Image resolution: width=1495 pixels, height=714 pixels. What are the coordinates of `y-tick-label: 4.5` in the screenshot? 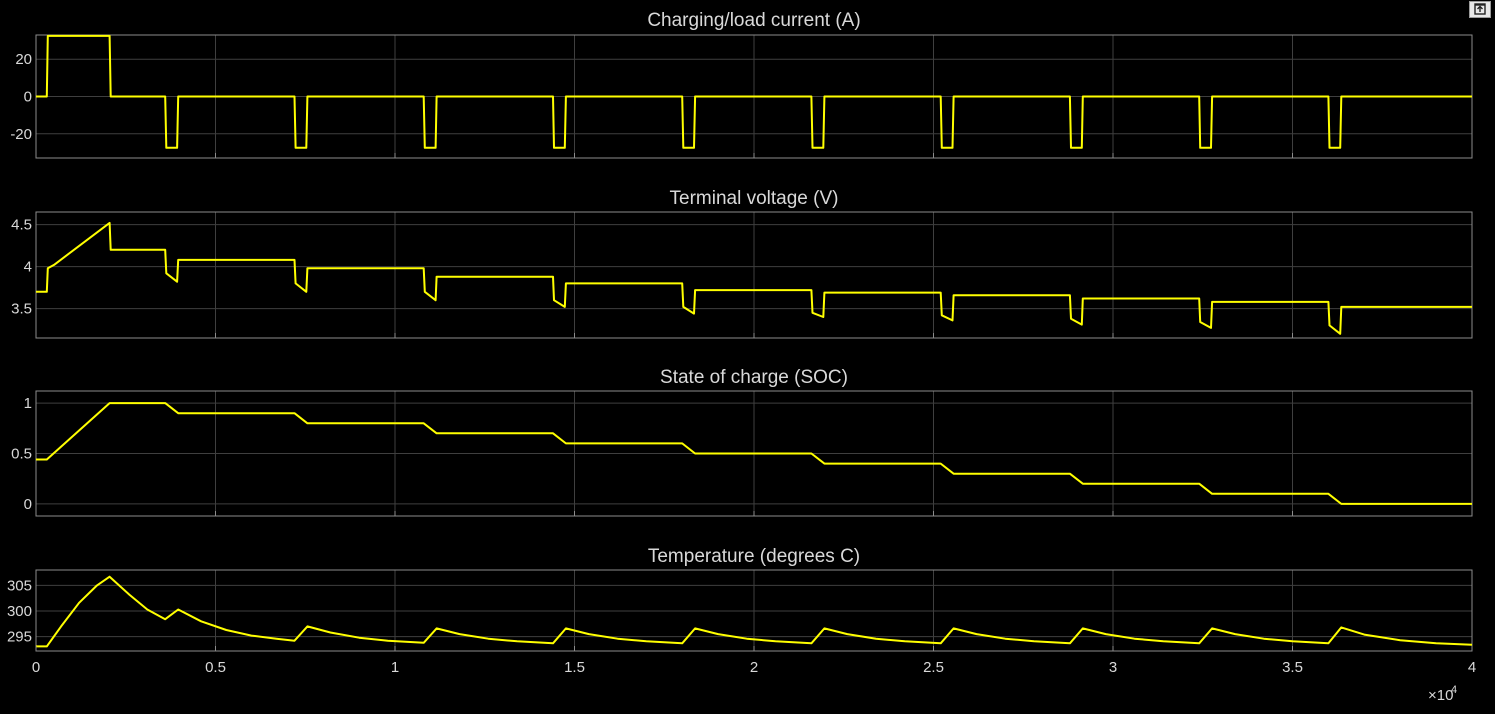 It's located at (21, 225).